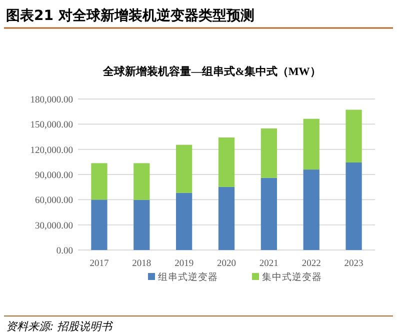 This screenshot has height=336, width=397. I want to click on legend-label: 组串式逆变器, so click(188, 277).